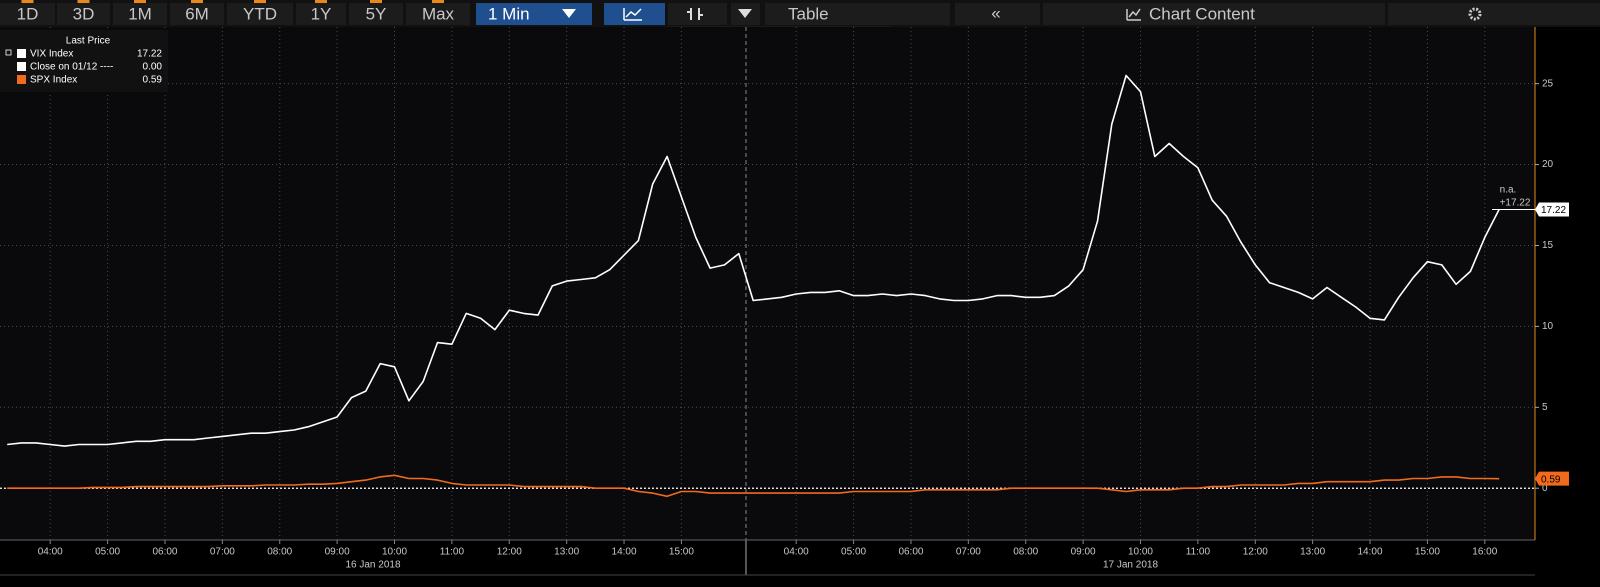  I want to click on range-label: 1M, so click(140, 13).